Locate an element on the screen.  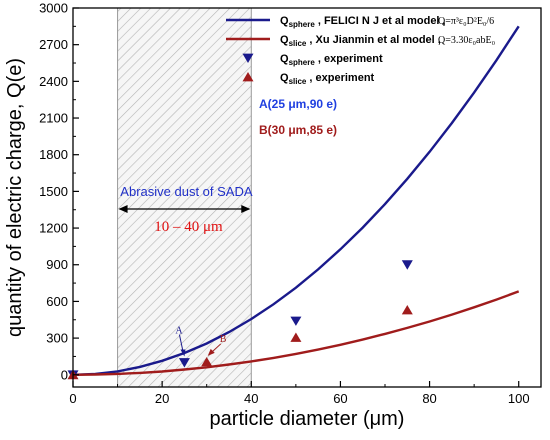
y-tick-label: 900 is located at coordinates (57, 264).